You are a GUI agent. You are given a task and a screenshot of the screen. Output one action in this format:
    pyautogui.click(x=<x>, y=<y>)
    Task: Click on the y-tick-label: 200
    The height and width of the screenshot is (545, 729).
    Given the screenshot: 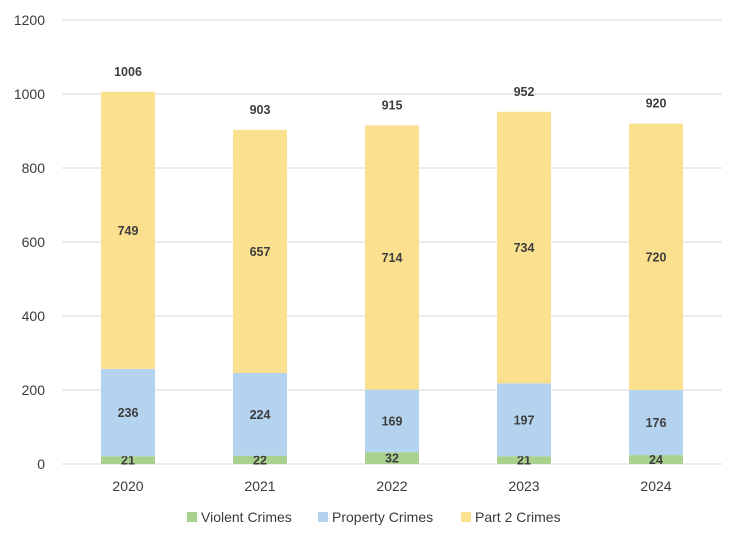 What is the action you would take?
    pyautogui.click(x=34, y=390)
    